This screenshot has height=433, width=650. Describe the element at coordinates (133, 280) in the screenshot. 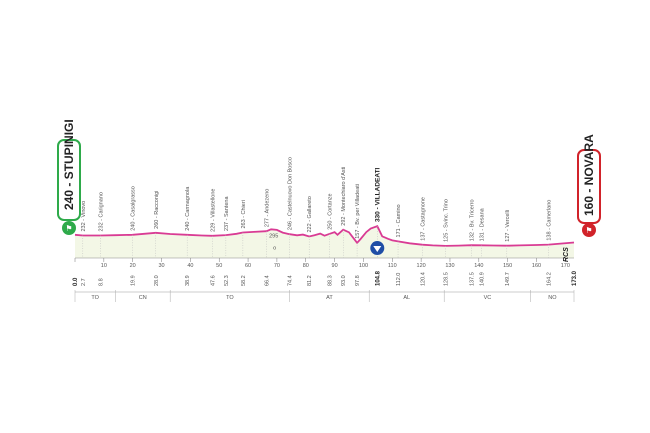

I see `km-label: 19.9` at that location.